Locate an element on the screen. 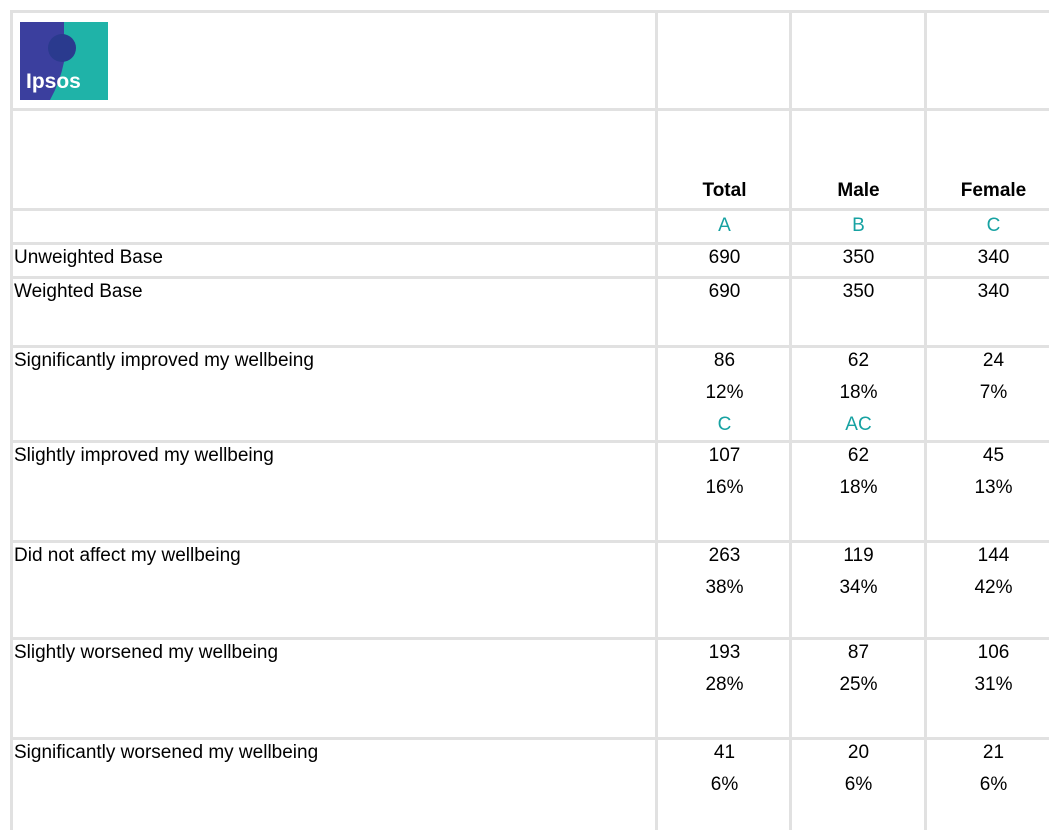 This screenshot has height=830, width=1049. column-header: Male is located at coordinates (858, 190).